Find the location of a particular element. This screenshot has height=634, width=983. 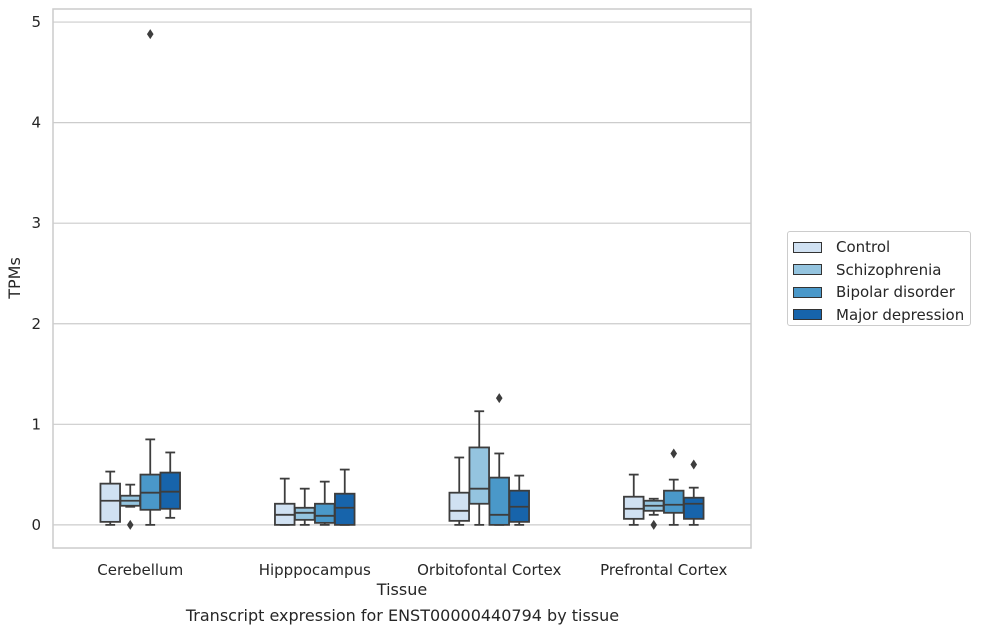

x-tick-label: Cerebellum is located at coordinates (140, 570).